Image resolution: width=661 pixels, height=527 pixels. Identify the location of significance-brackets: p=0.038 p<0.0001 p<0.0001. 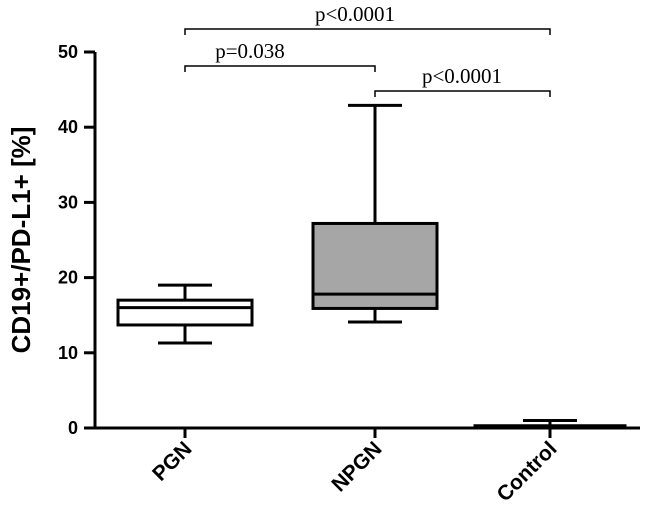
(367, 49).